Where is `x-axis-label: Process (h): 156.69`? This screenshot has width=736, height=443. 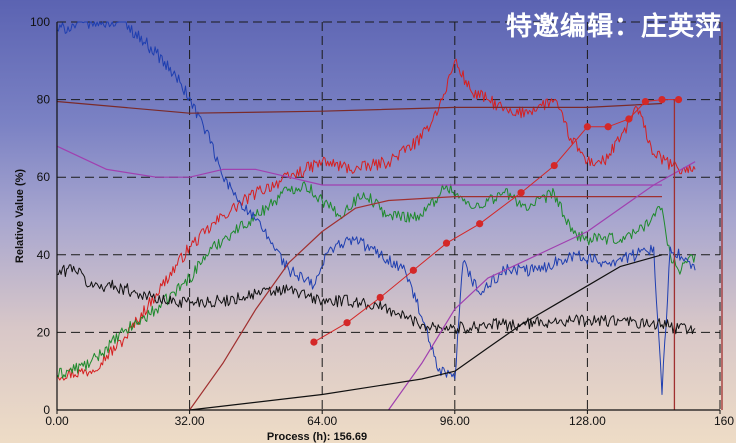 x-axis-label: Process (h): 156.69 is located at coordinates (317, 437).